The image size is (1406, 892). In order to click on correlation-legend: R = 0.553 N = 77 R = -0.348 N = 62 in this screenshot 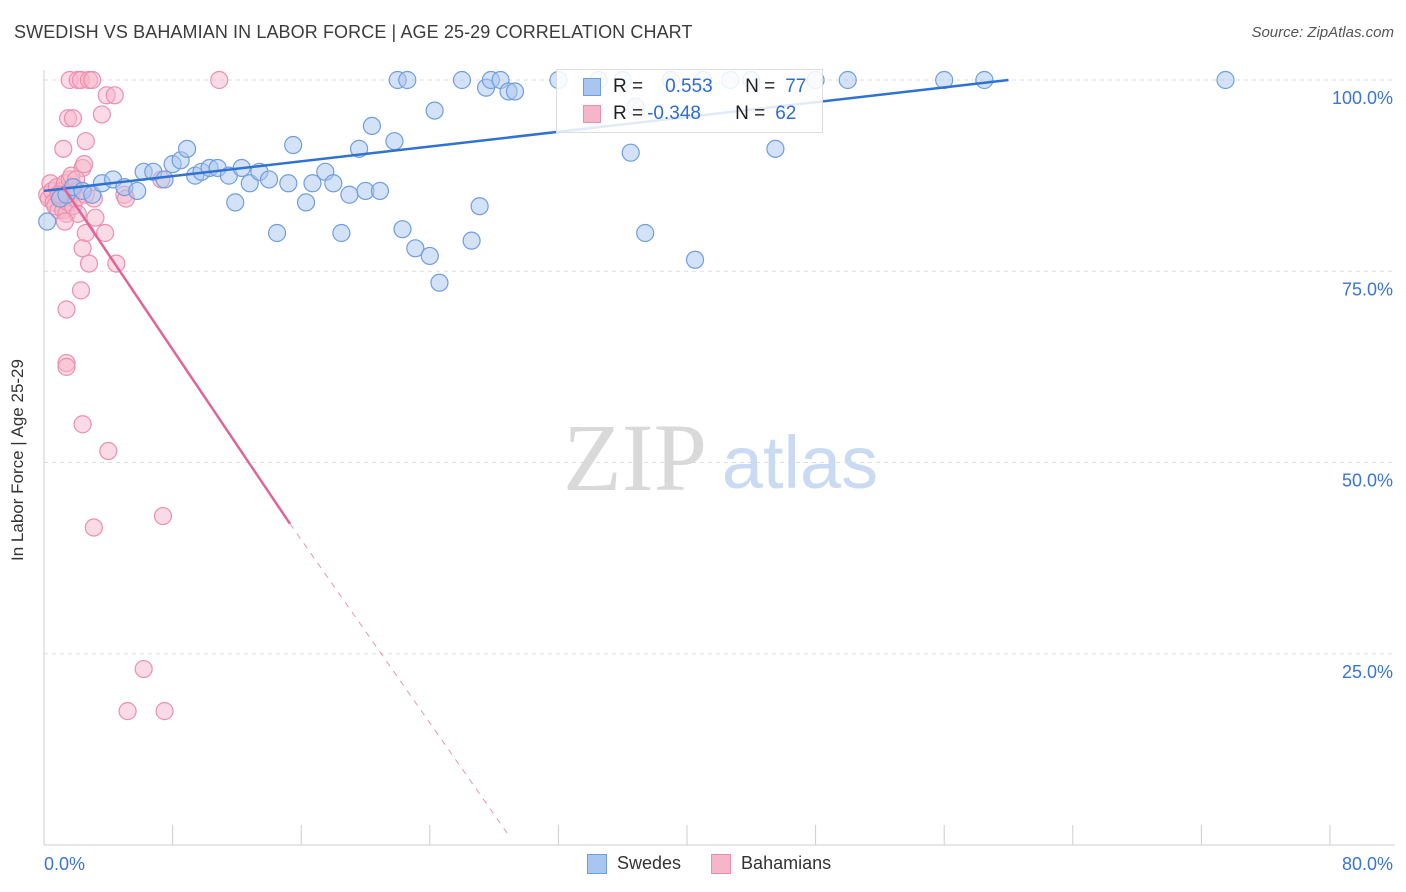, I will do `click(689, 101)`.